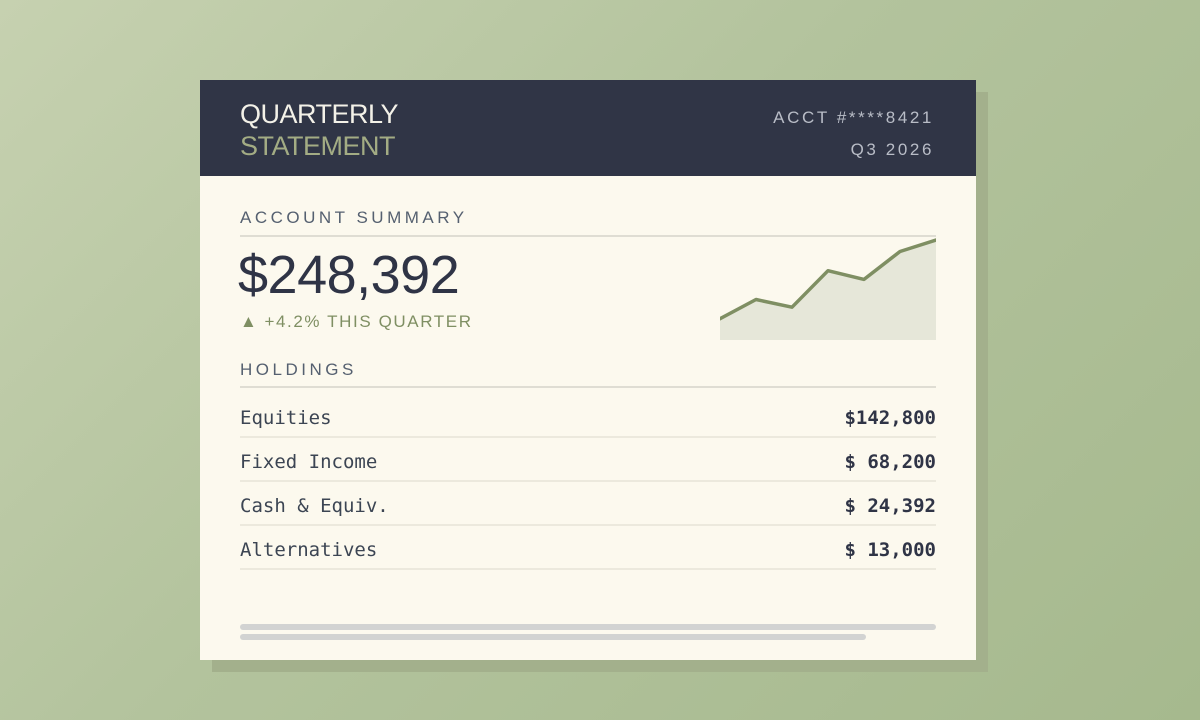 The image size is (1200, 720). I want to click on holdings-heading: HOLDINGS, so click(298, 369).